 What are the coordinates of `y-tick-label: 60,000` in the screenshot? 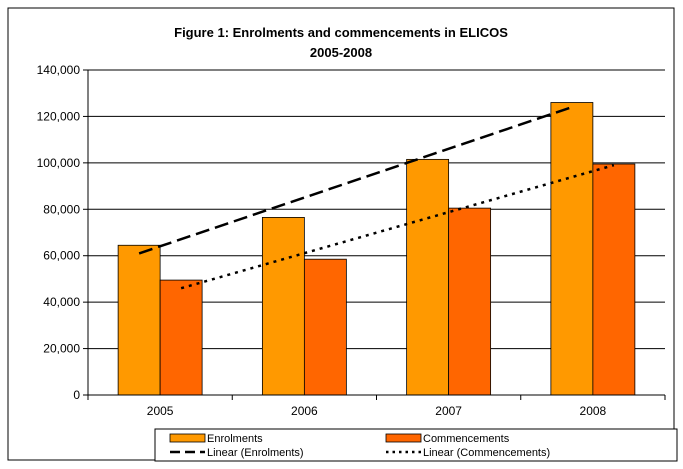 It's located at (61, 256).